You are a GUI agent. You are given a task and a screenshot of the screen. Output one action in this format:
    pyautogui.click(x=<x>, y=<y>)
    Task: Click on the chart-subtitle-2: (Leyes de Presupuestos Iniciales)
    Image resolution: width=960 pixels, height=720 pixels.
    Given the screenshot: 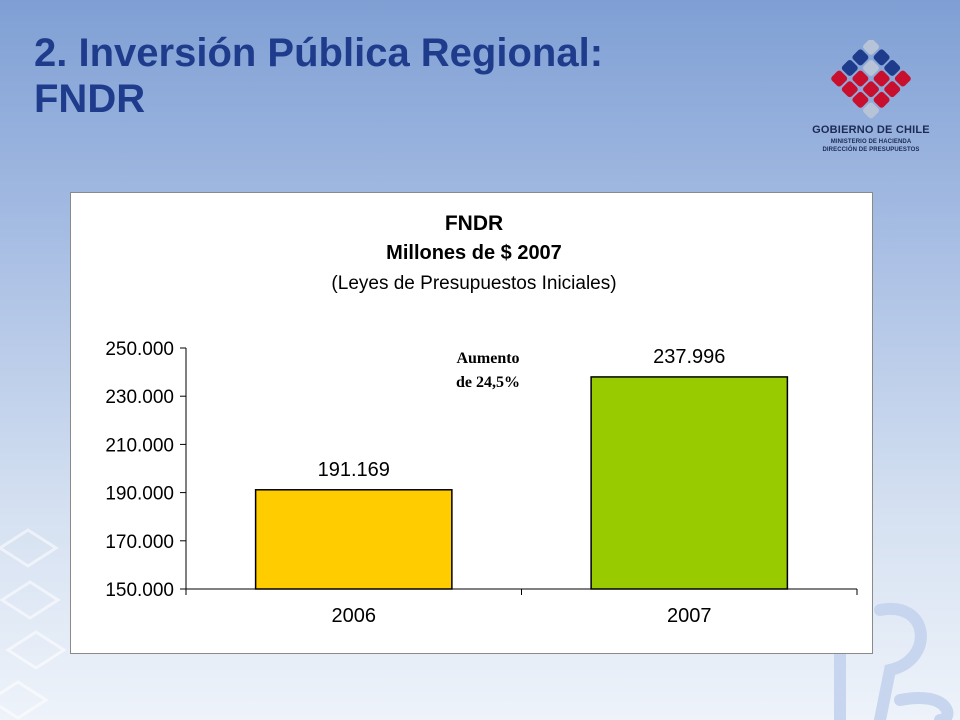 What is the action you would take?
    pyautogui.click(x=473, y=283)
    